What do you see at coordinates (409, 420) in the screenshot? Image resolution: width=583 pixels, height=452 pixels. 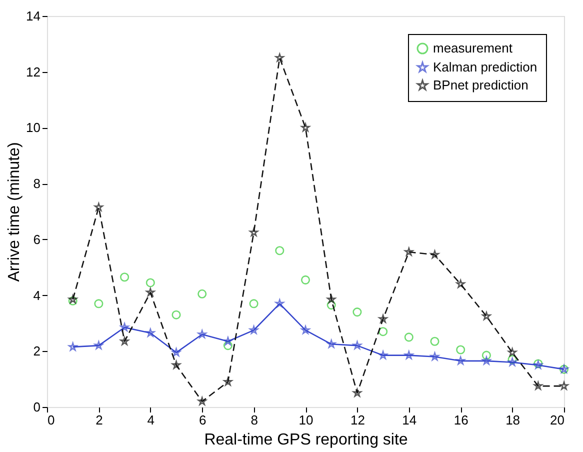 I see `x-tick-label: 14` at bounding box center [409, 420].